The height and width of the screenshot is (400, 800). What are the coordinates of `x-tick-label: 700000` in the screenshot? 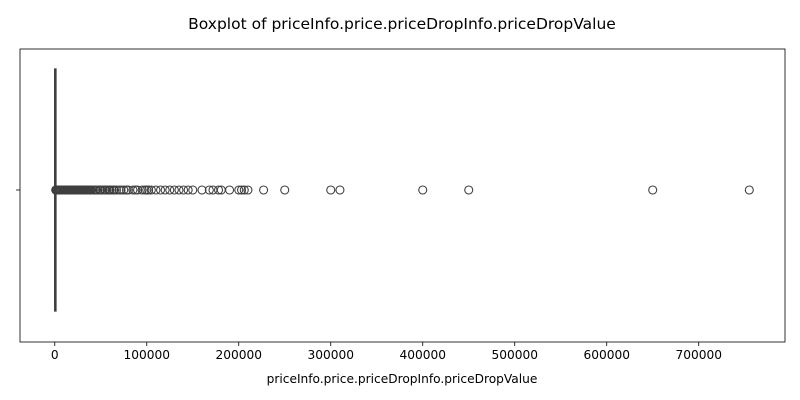 It's located at (698, 355).